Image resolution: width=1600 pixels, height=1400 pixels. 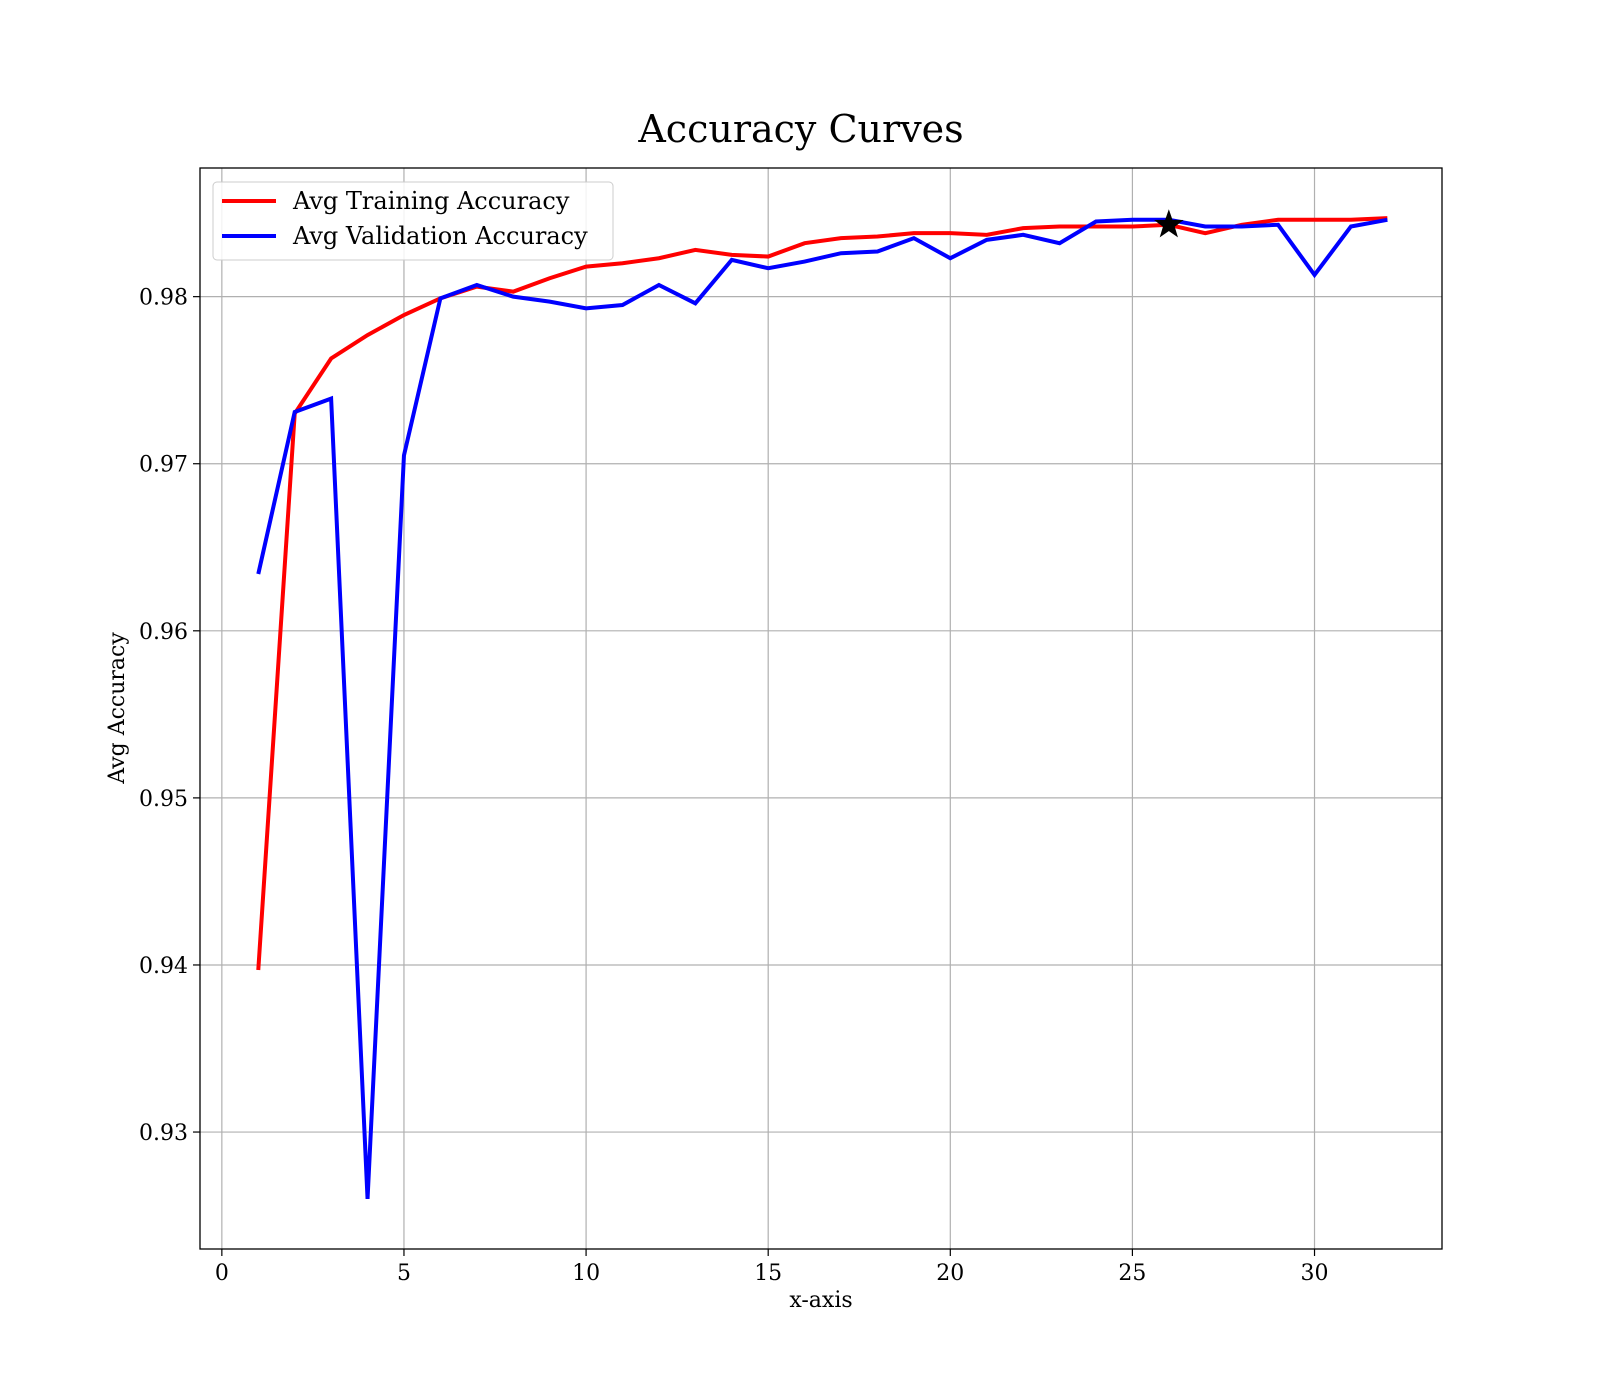 I want to click on y-tick-label: 0.95, so click(x=163, y=799).